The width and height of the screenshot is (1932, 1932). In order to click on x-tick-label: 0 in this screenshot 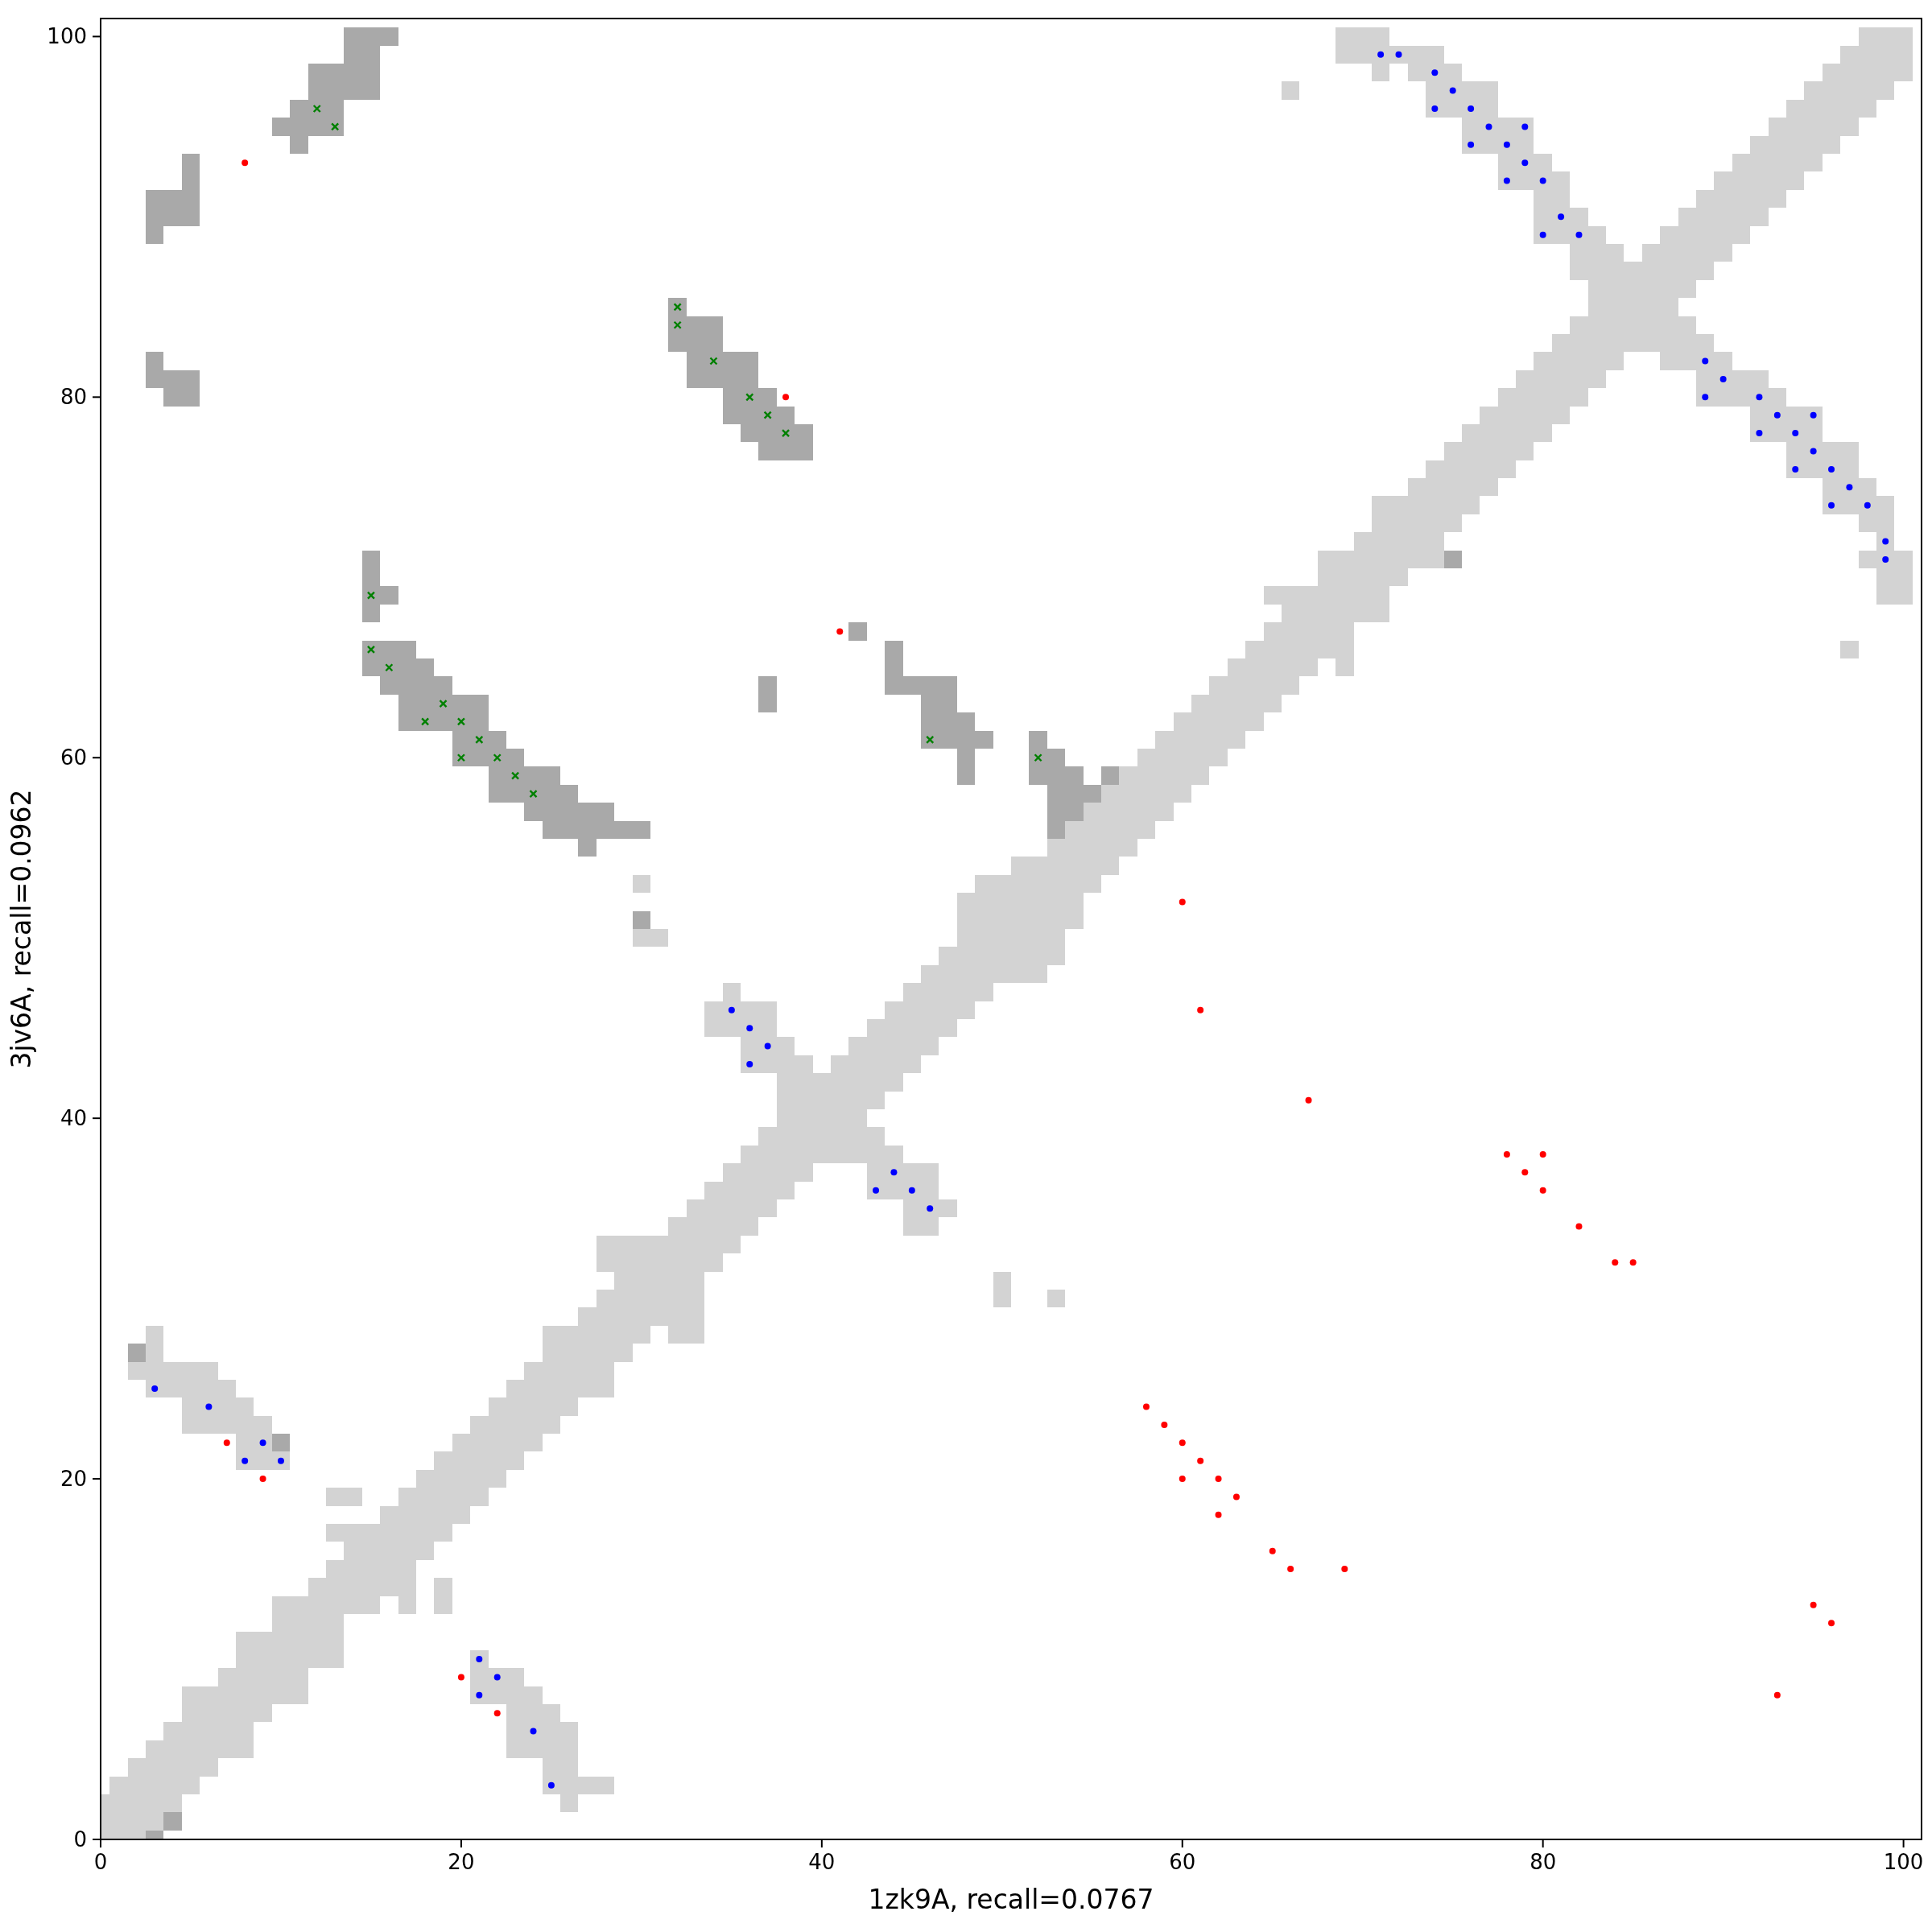, I will do `click(100, 1862)`.